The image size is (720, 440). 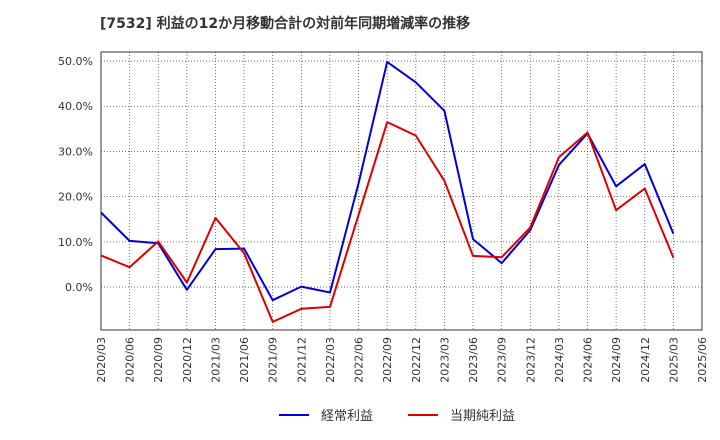 I want to click on x-tick-label: 2025/06, so click(x=702, y=360).